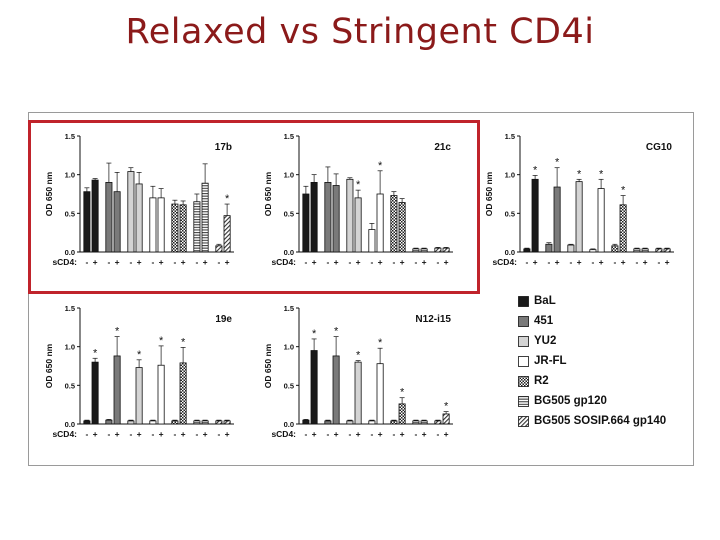  What do you see at coordinates (442, 147) in the screenshot?
I see `chart-title: 21c` at bounding box center [442, 147].